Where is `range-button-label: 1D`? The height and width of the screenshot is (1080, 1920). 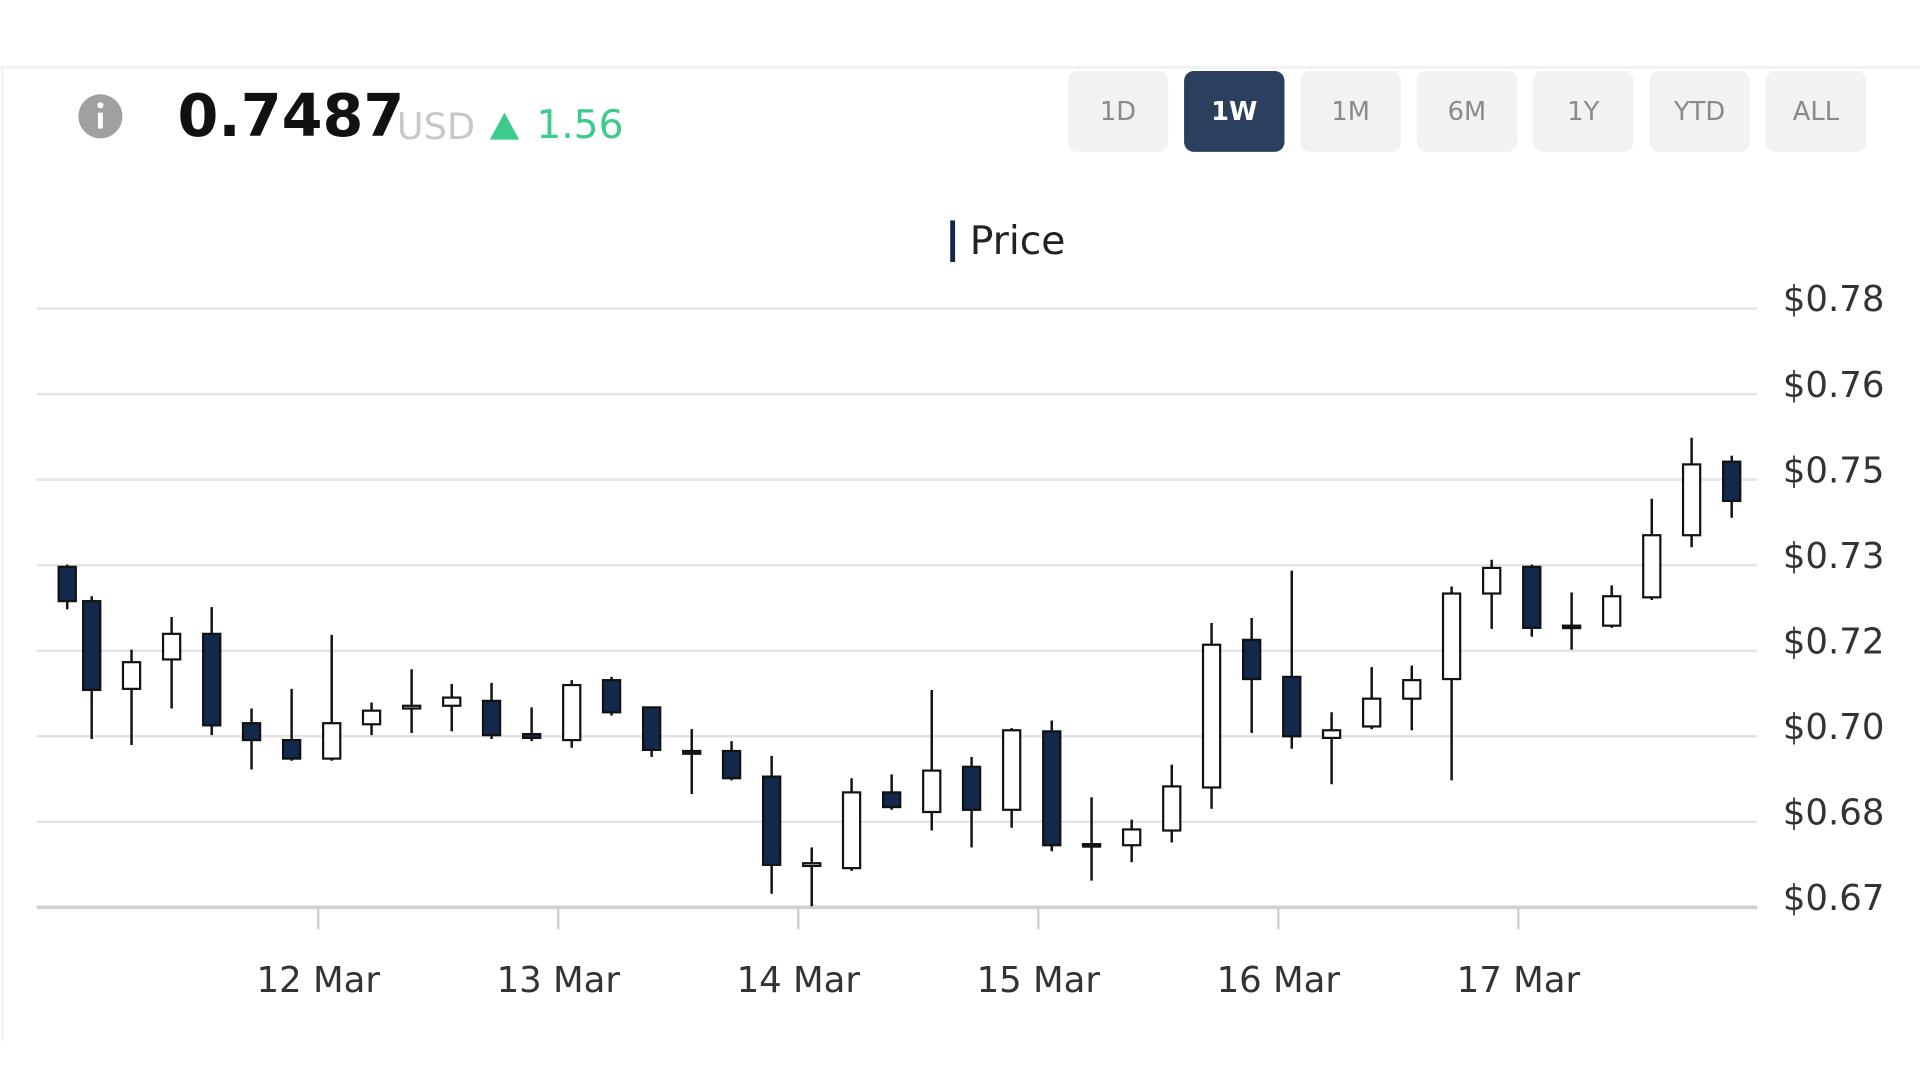
range-button-label: 1D is located at coordinates (1118, 112).